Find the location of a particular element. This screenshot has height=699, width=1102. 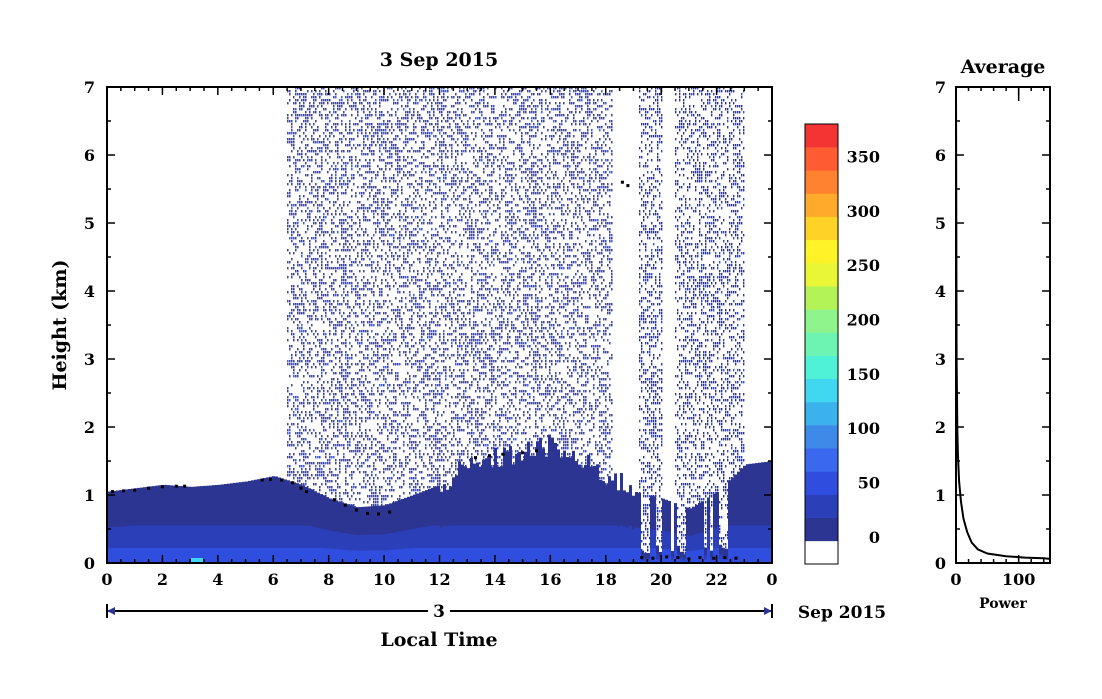

y-tick-label: 2 is located at coordinates (89, 427).